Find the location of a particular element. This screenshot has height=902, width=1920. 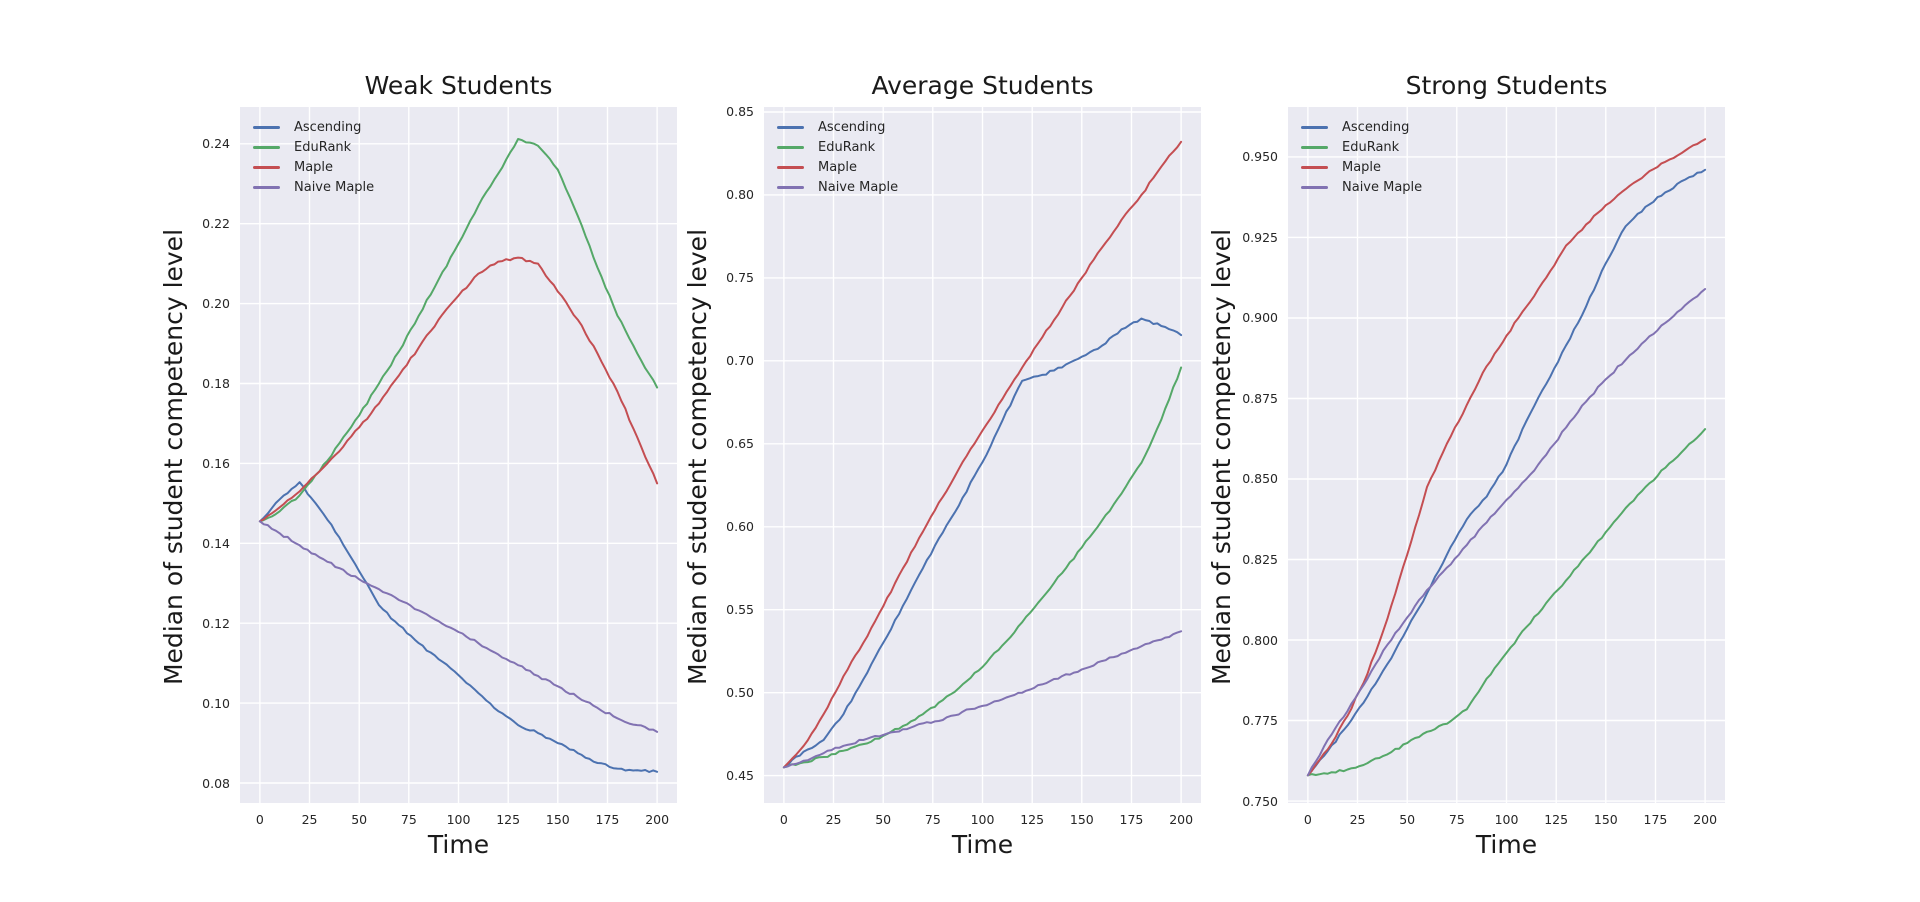

chart-title: Weak Students is located at coordinates (458, 85).